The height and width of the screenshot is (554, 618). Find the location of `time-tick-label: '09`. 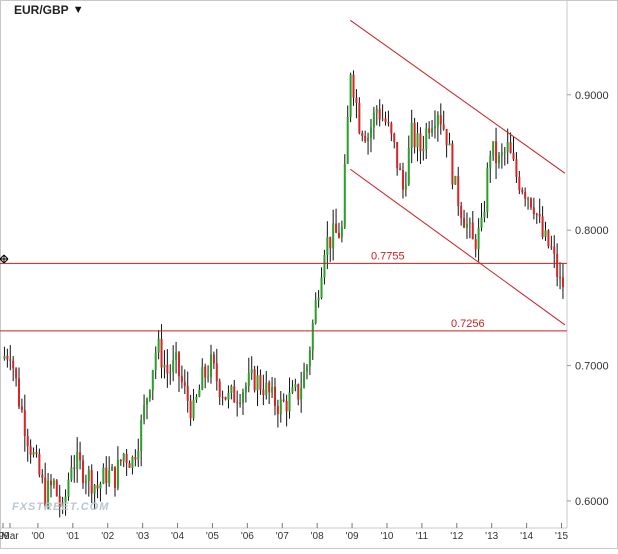

time-tick-label: '09 is located at coordinates (352, 536).